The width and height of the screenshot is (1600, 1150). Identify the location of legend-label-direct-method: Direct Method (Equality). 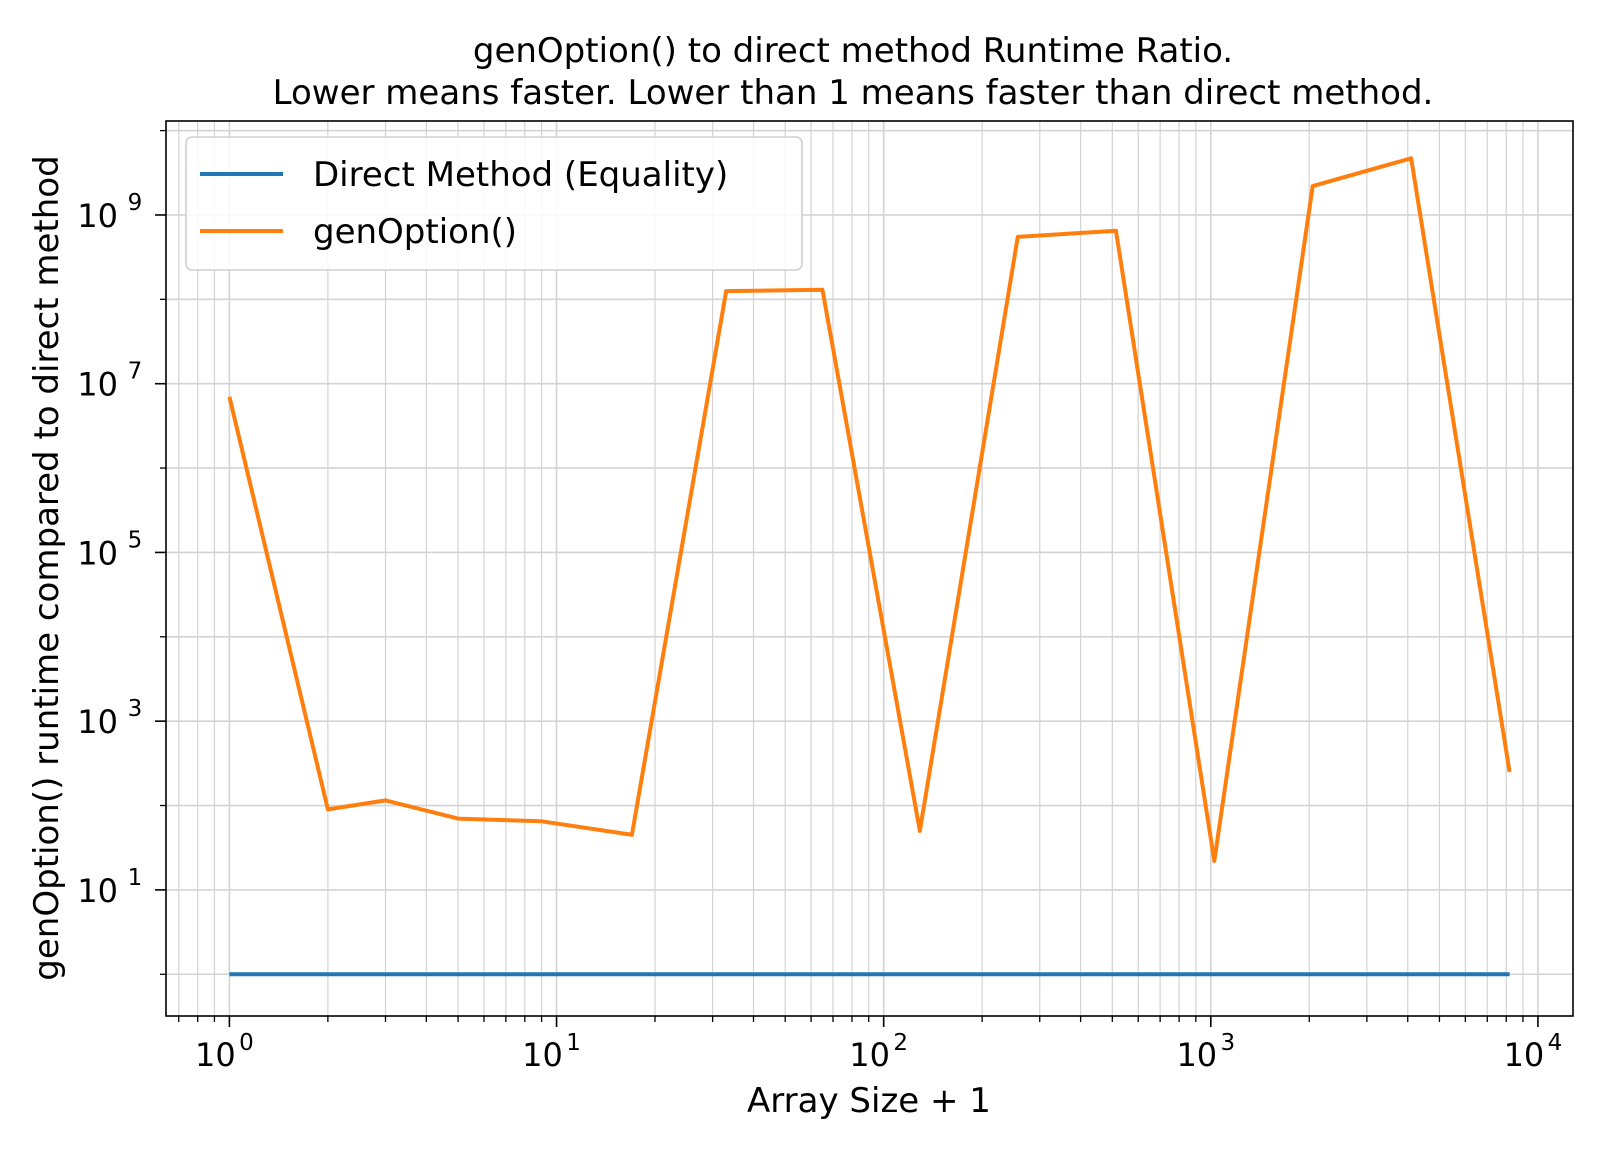
(520, 175).